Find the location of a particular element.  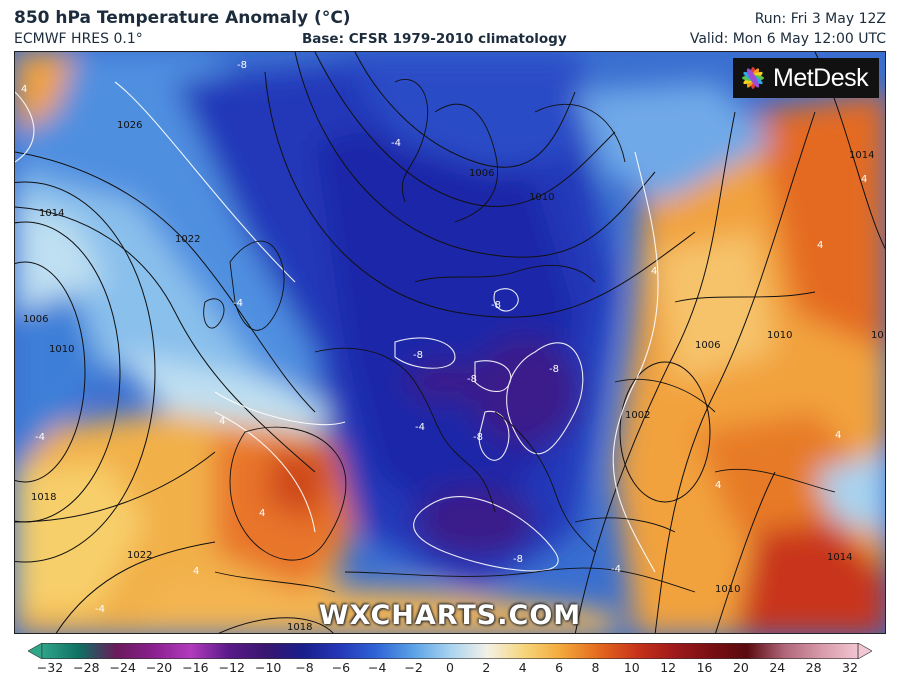

watermark: WXCHARTS.COM is located at coordinates (450, 615).